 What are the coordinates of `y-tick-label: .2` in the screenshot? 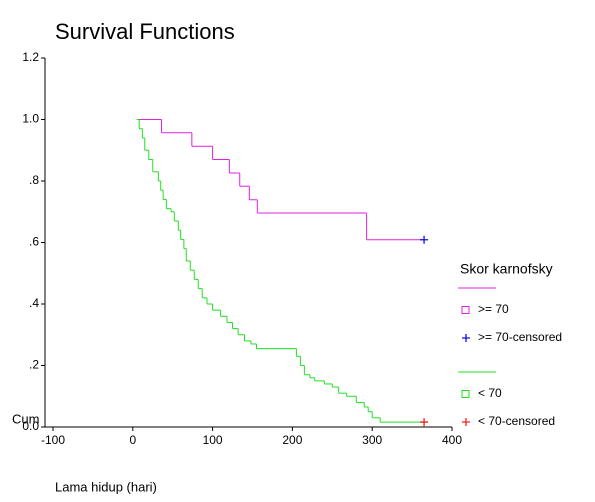 It's located at (34, 365).